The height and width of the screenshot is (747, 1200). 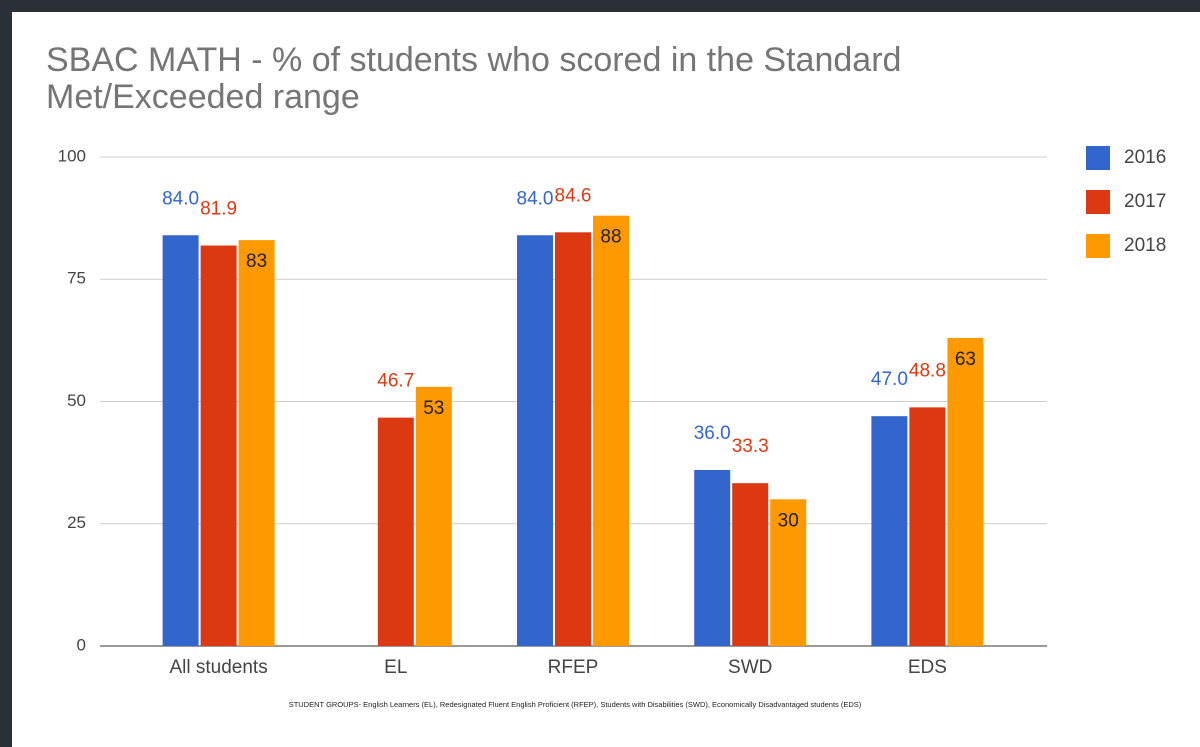 What do you see at coordinates (76, 278) in the screenshot?
I see `y-tick-label: 75` at bounding box center [76, 278].